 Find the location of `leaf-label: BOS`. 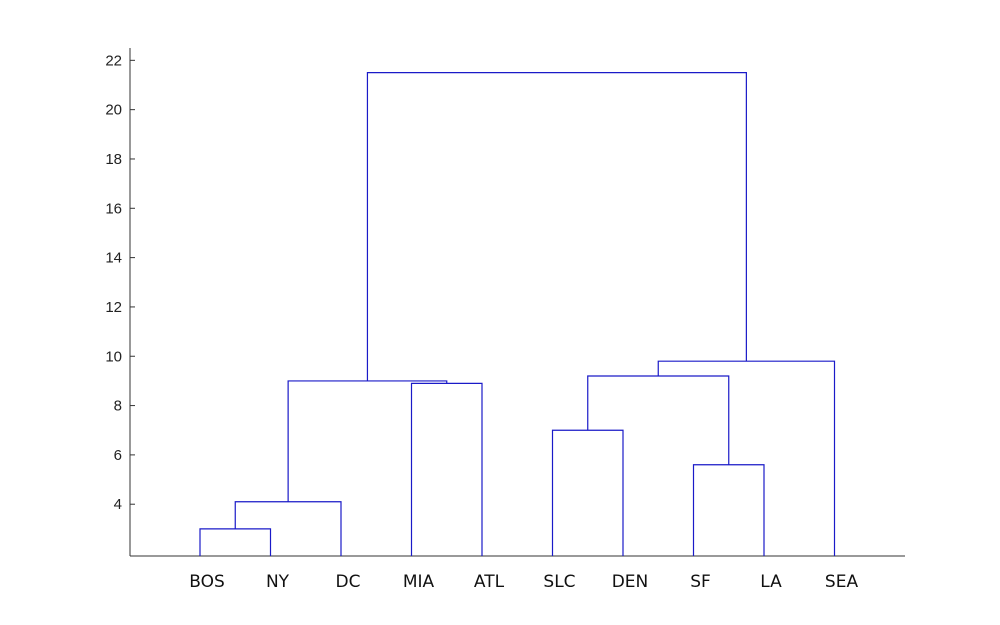

leaf-label: BOS is located at coordinates (207, 582).